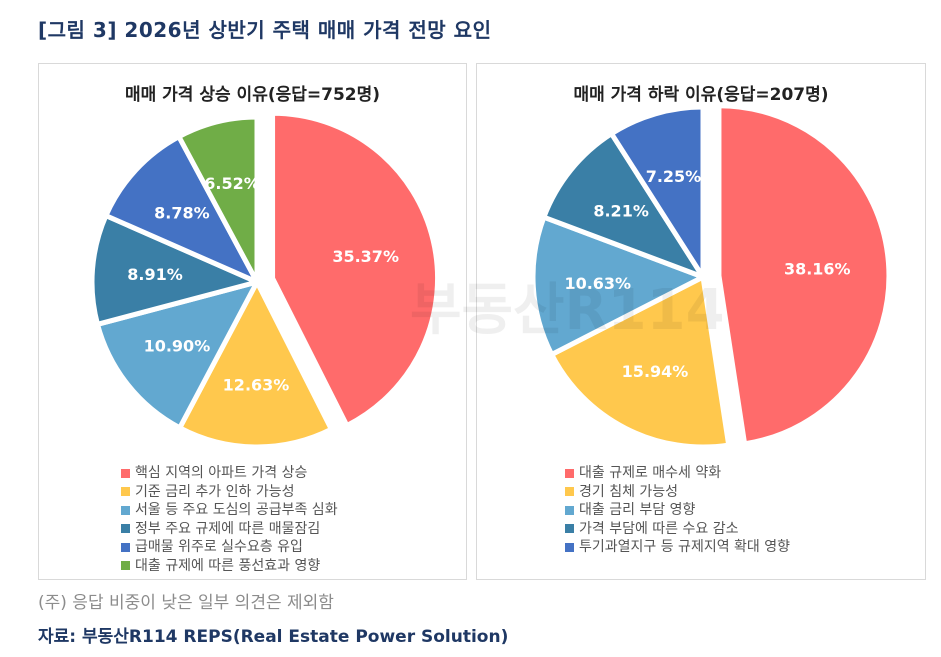 The image size is (941, 657). What do you see at coordinates (701, 95) in the screenshot?
I see `fall-chart-title: 매매 가격 하락 이유(응답=207명)` at bounding box center [701, 95].